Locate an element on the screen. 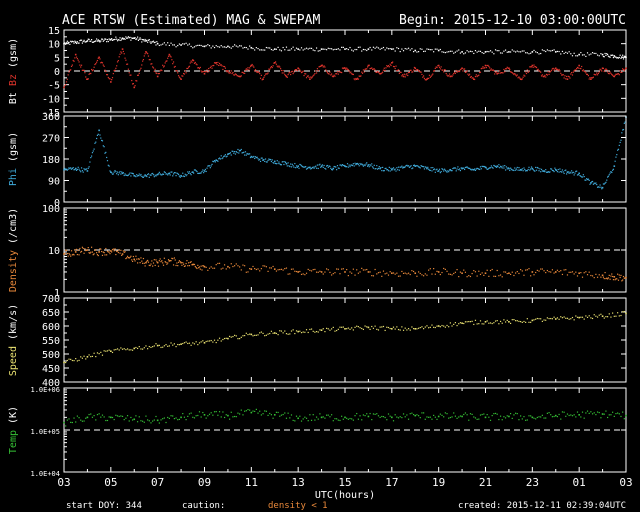 This screenshot has width=640, height=512. y-axis-label-part: Bz is located at coordinates (13, 83).